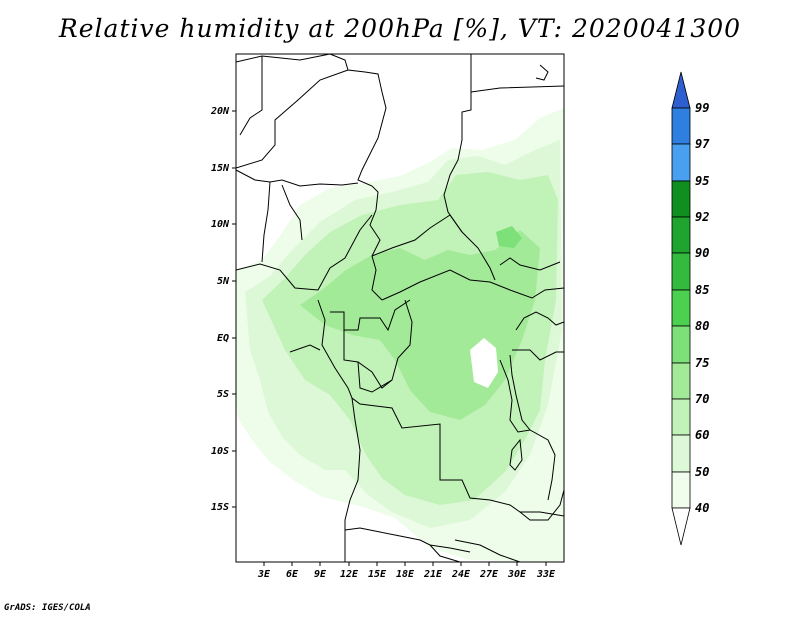 This screenshot has height=618, width=800. What do you see at coordinates (320, 574) in the screenshot?
I see `lon-label: 9E` at bounding box center [320, 574].